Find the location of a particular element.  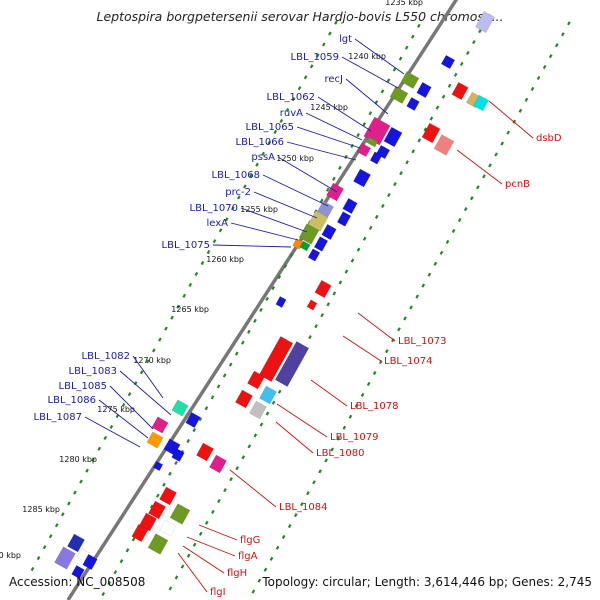

right-gene-label: LBL_1084 is located at coordinates (303, 507).